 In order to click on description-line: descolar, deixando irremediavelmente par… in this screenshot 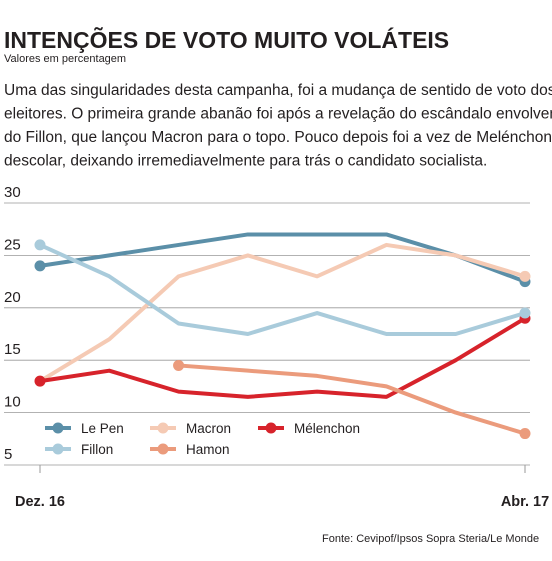, I will do `click(245, 161)`.